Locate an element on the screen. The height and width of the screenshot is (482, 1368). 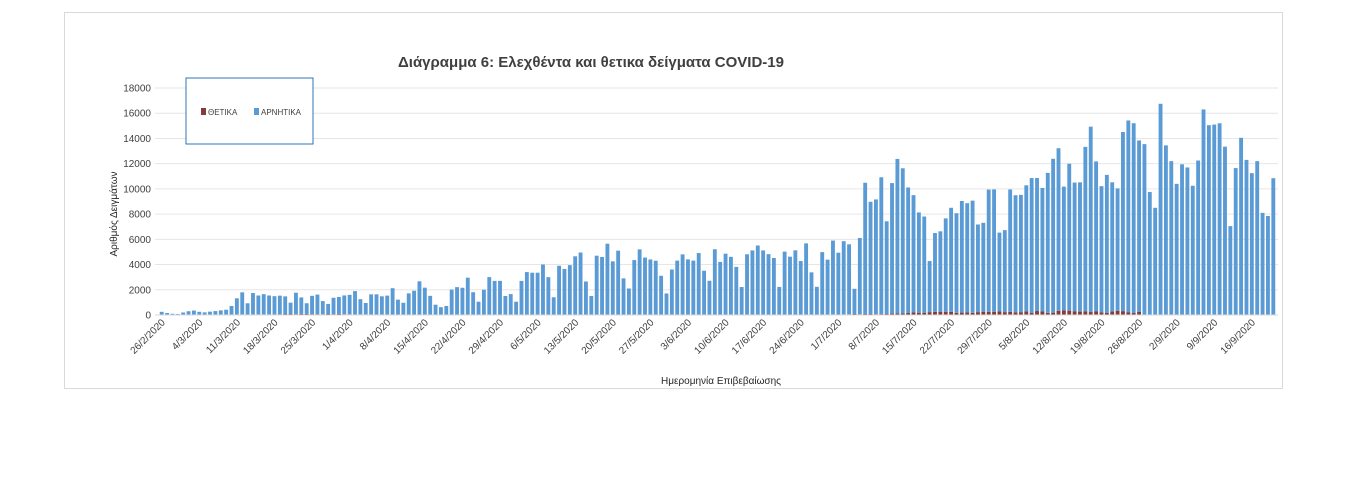
y-tick-label: 12000 is located at coordinates (137, 164).